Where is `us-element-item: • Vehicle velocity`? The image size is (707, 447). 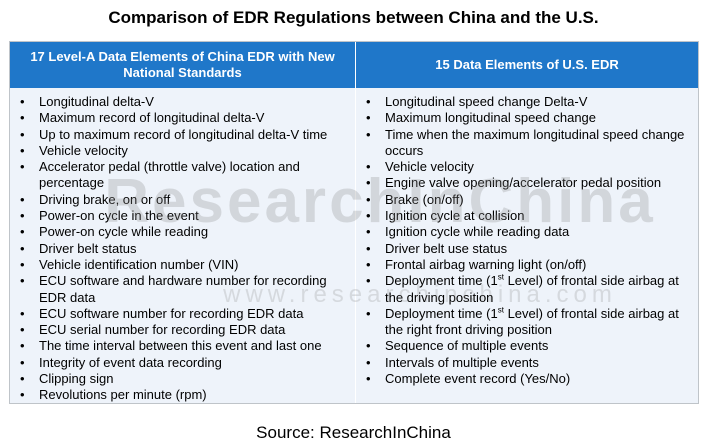
us-element-item: • Vehicle velocity is located at coordinates (529, 167).